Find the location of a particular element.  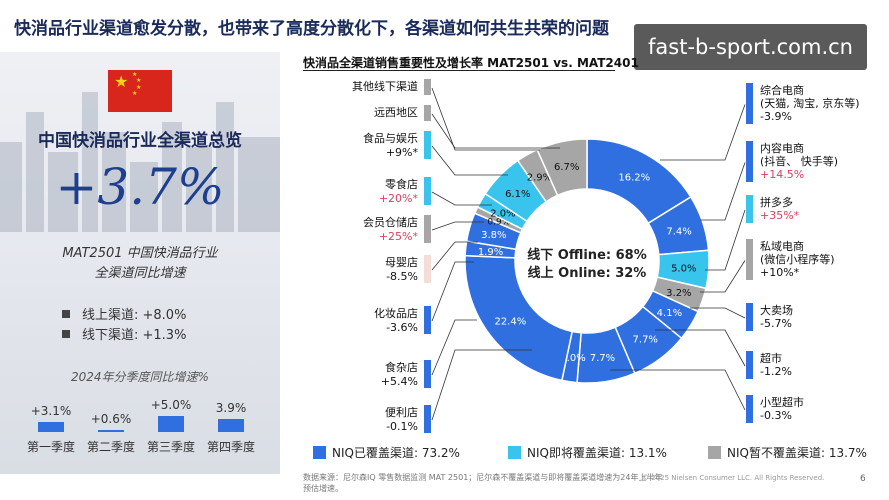

online-channel-label: 小型超市 -0.3% is located at coordinates (817, 409).